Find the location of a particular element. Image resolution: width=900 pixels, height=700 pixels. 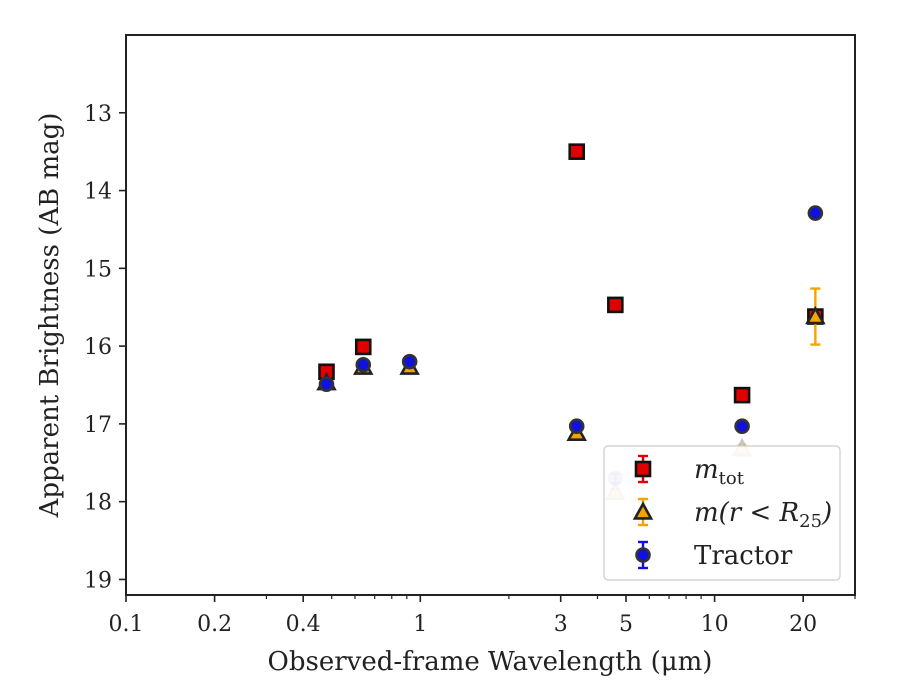

y-tick-label: 16 is located at coordinates (98, 347).